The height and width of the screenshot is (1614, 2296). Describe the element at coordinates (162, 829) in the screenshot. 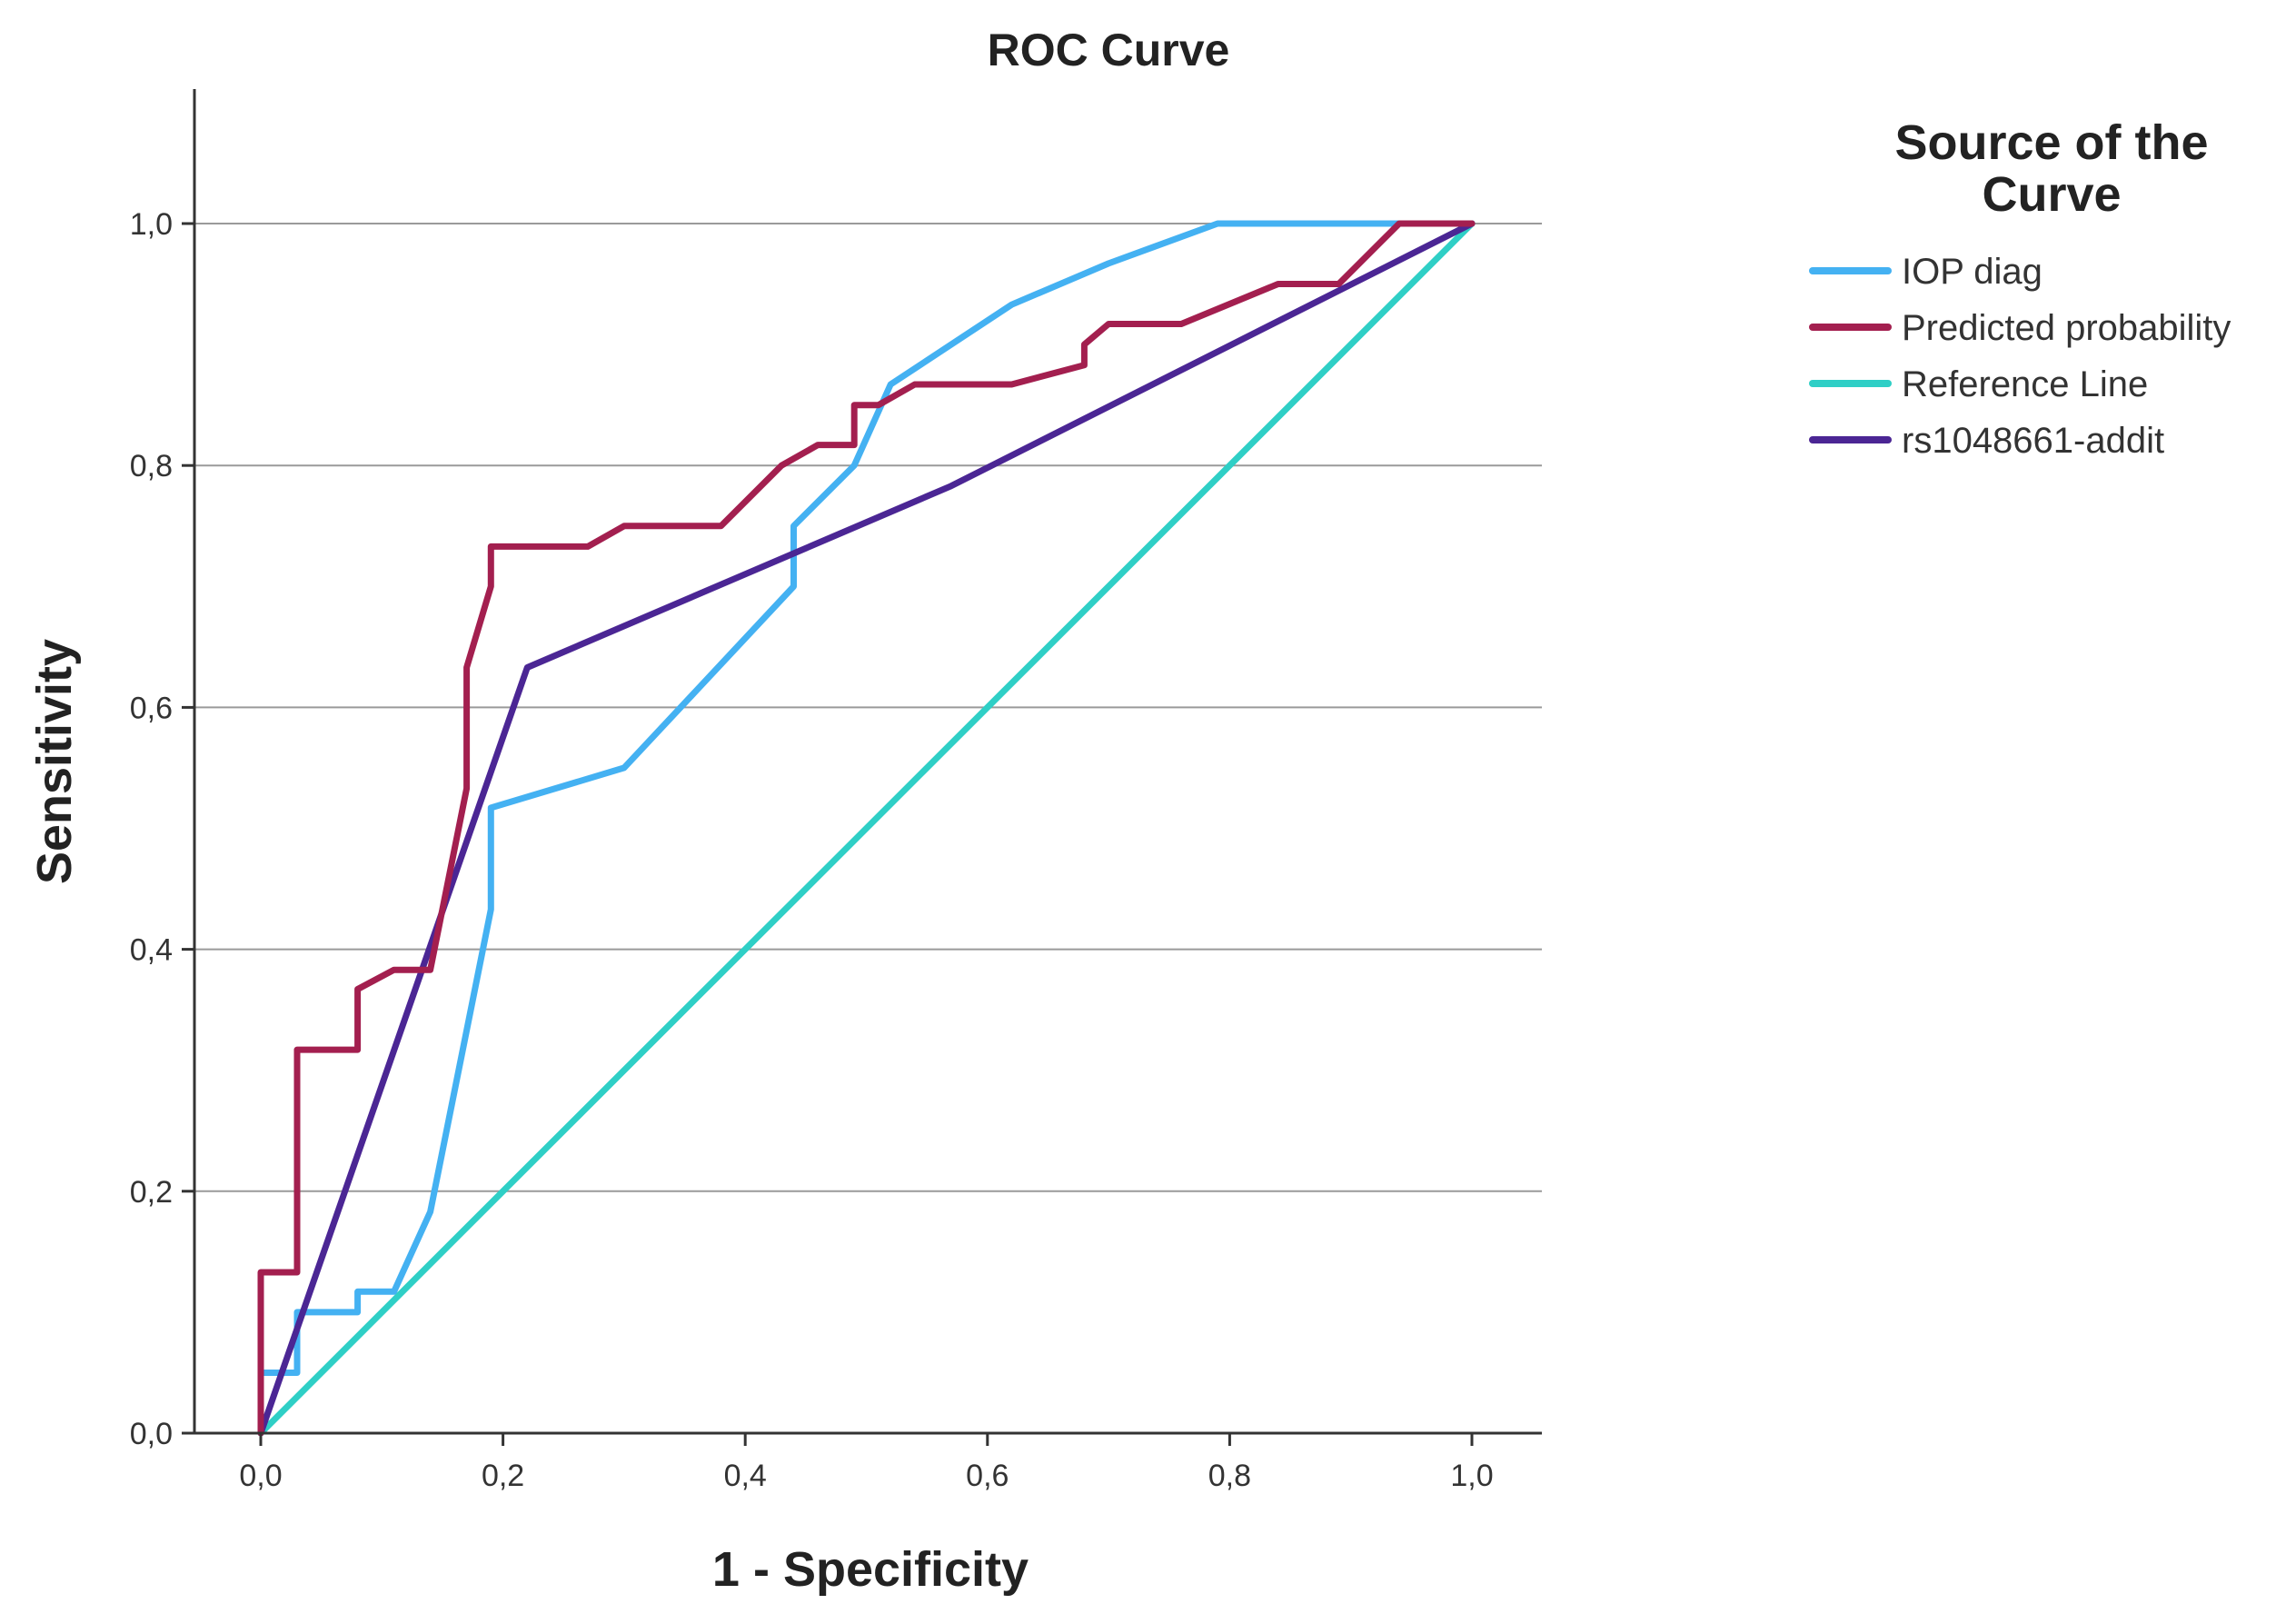

I see `y-ticks: 0,0 0,2 0,4 0,6 0,8 1,0` at that location.